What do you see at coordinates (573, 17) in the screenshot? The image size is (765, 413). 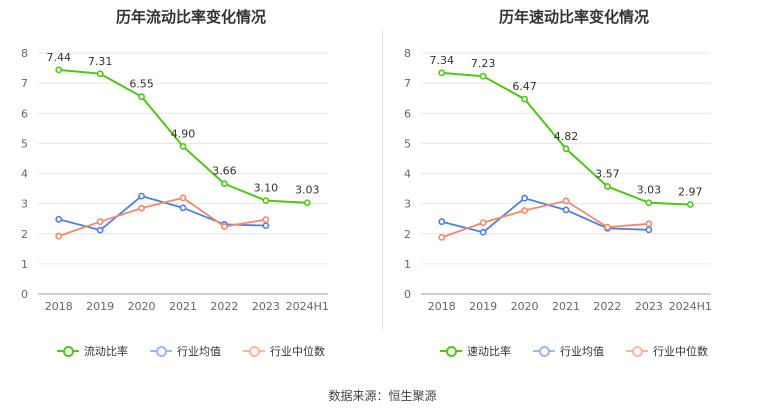 I see `chart-title: 历年速动比率变化情况` at bounding box center [573, 17].